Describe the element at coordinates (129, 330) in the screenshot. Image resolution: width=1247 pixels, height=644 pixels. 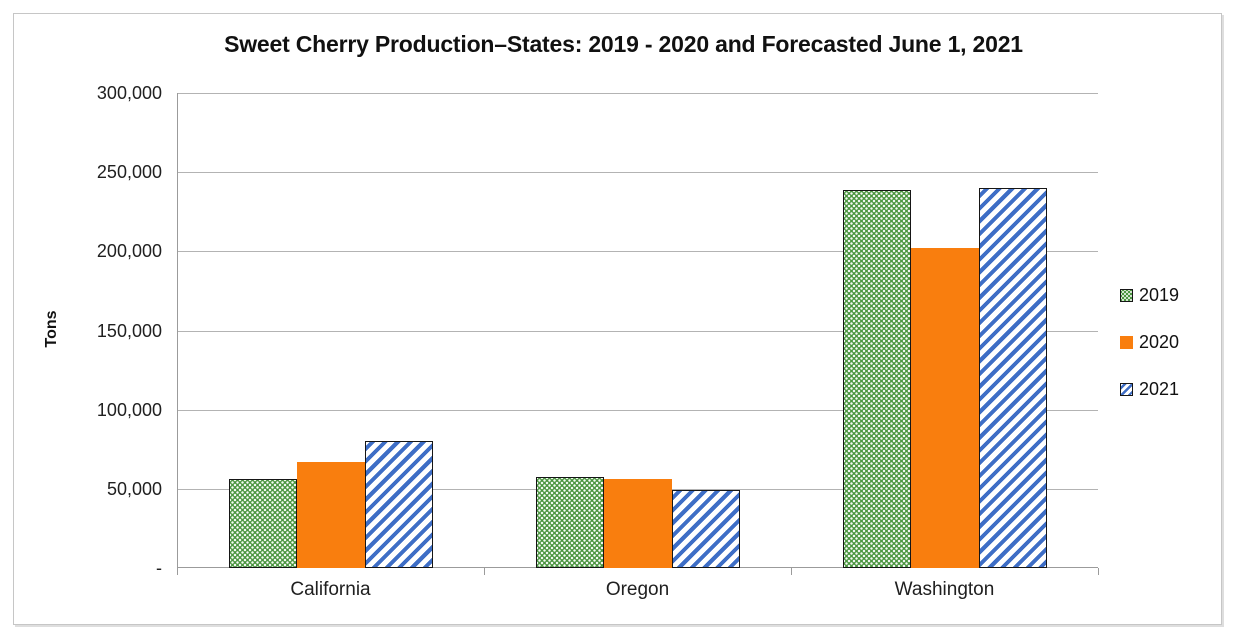
I see `y-axis-tick-label: 150,000` at that location.